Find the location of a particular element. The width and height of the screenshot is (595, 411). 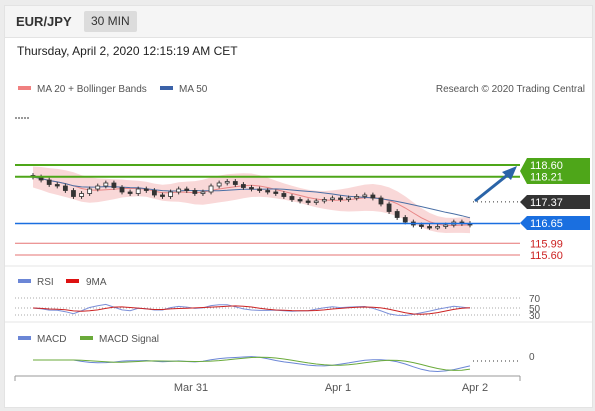

rsi-ma-legend-label: 9MA is located at coordinates (96, 282).